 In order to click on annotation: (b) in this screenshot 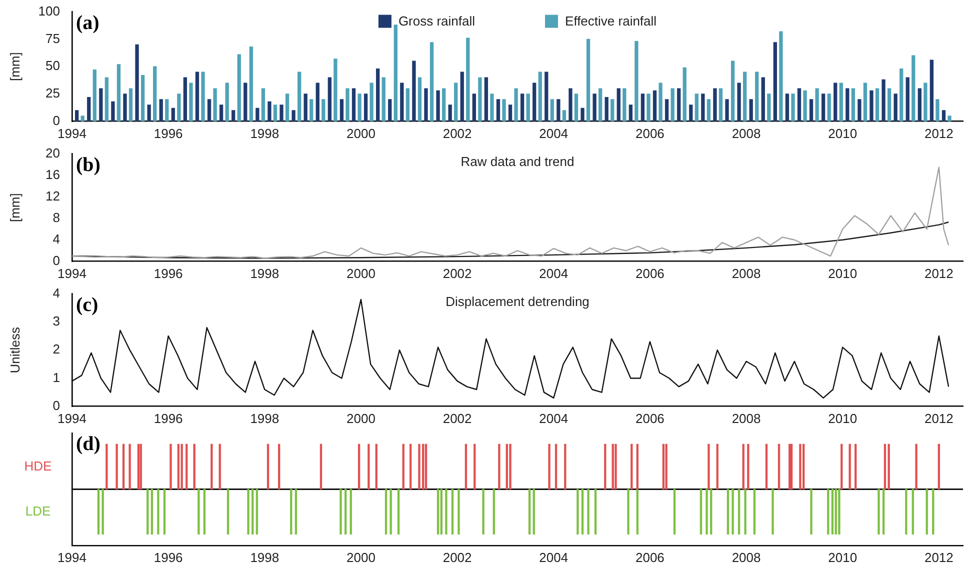, I will do `click(88, 165)`.